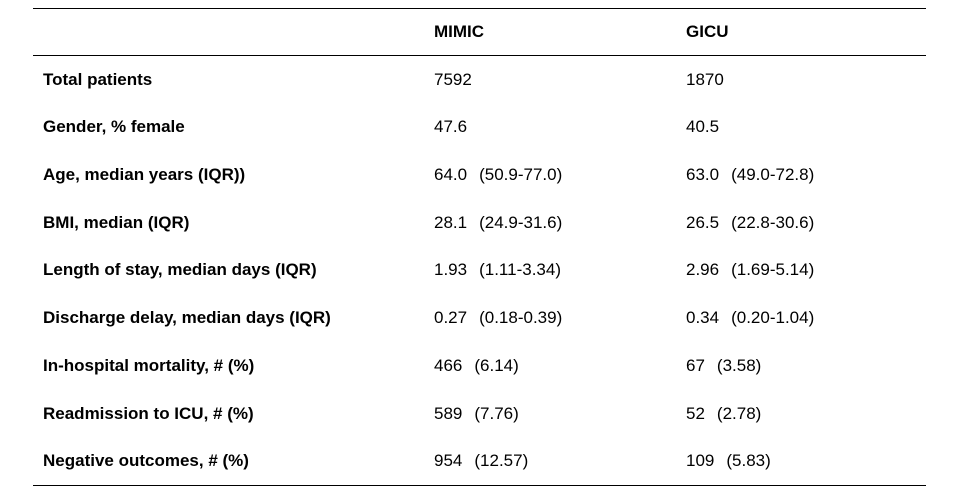 This screenshot has width=955, height=503. I want to click on mimic-value: 589, so click(448, 413).